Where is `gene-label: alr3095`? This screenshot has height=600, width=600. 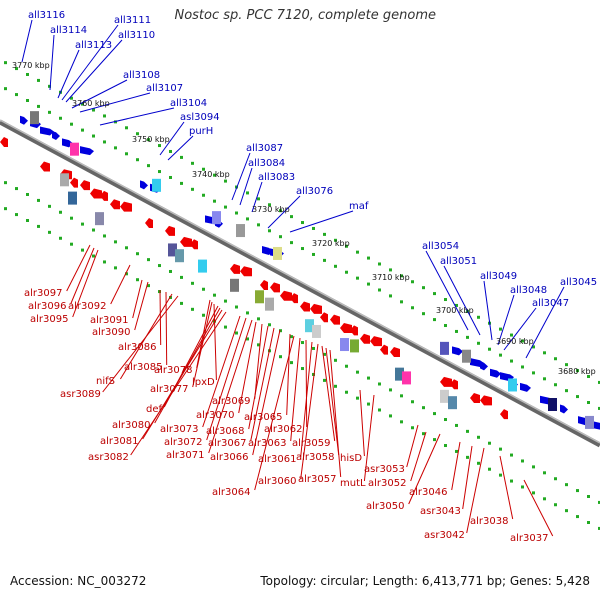
gene-label: alr3095 is located at coordinates (49, 319).